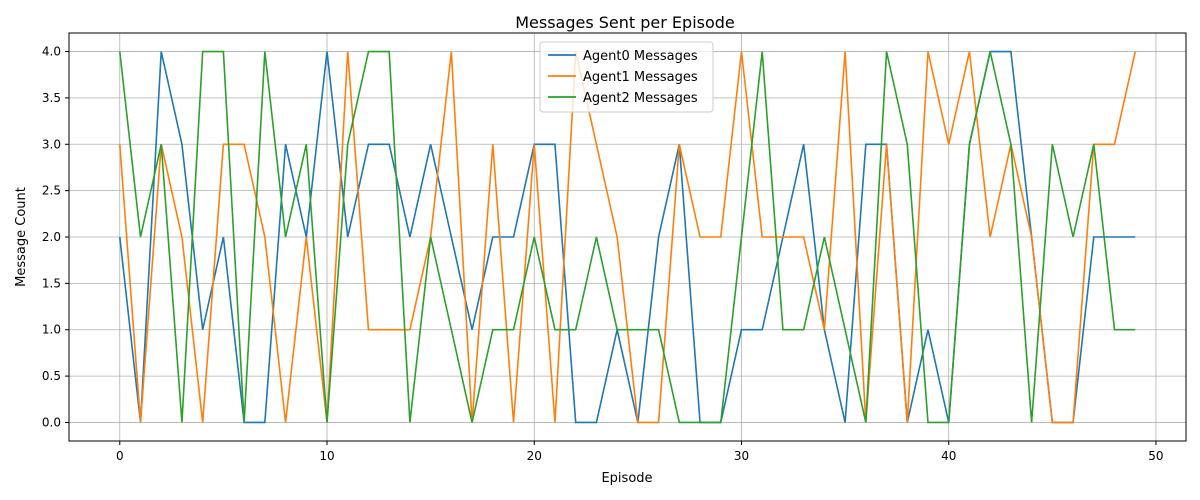 The height and width of the screenshot is (500, 1200). Describe the element at coordinates (120, 456) in the screenshot. I see `x-tick-label: 0` at that location.